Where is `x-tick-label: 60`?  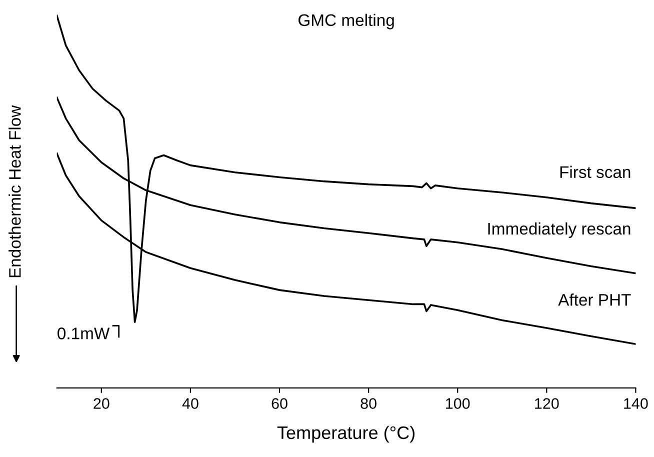 x-tick-label: 60 is located at coordinates (280, 403).